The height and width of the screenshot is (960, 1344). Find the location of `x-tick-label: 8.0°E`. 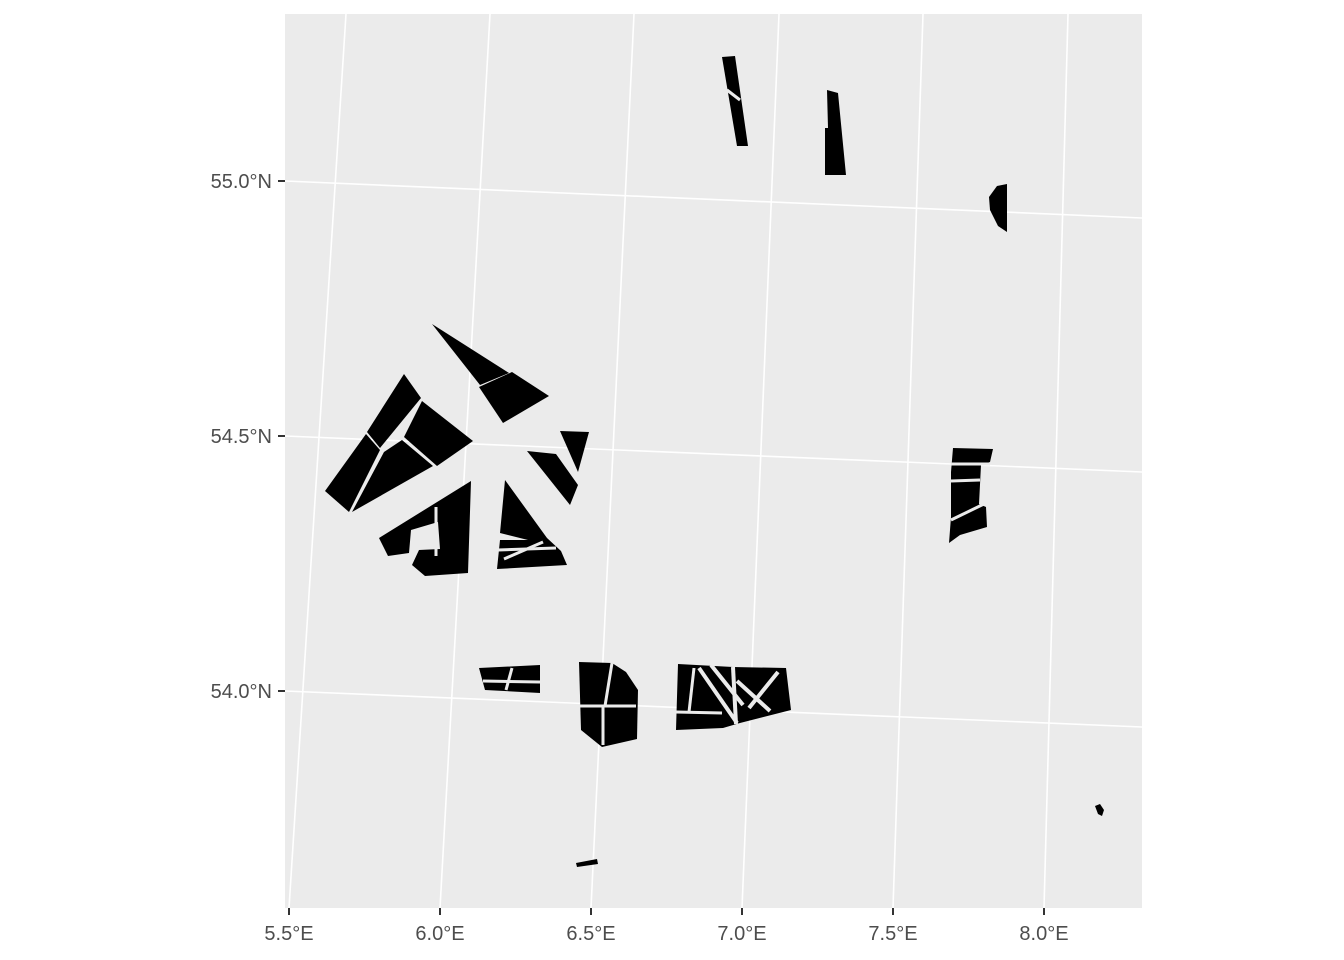

x-tick-label: 8.0°E is located at coordinates (1043, 934).